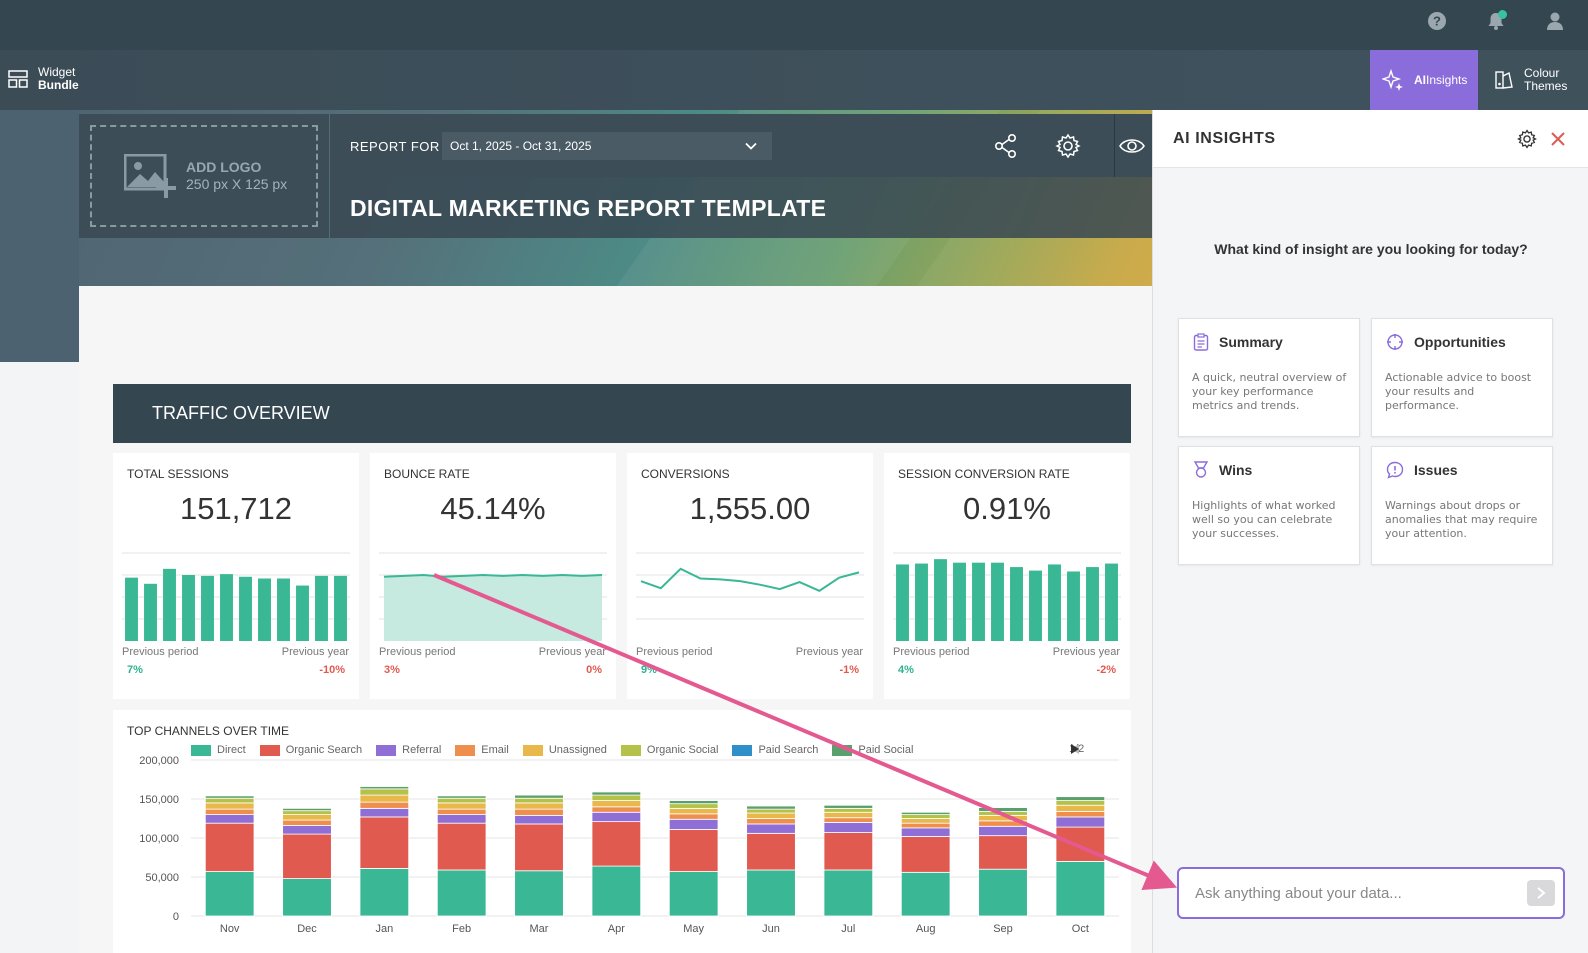 The height and width of the screenshot is (953, 1588). I want to click on top-bar: ?, so click(794, 25).